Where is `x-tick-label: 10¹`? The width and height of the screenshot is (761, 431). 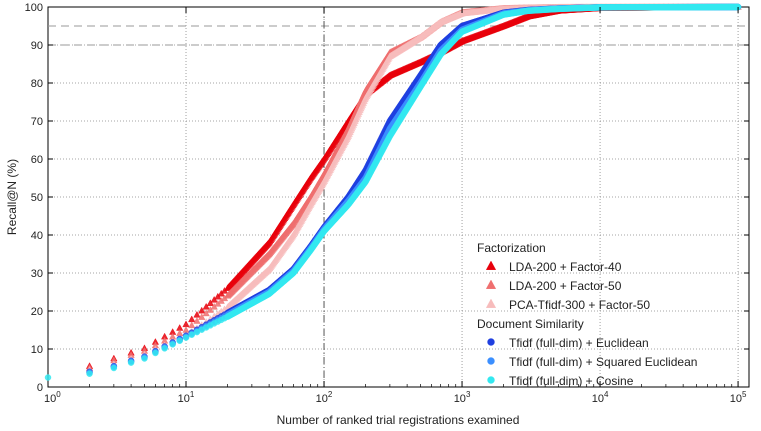
x-tick-label: 10¹ is located at coordinates (186, 397).